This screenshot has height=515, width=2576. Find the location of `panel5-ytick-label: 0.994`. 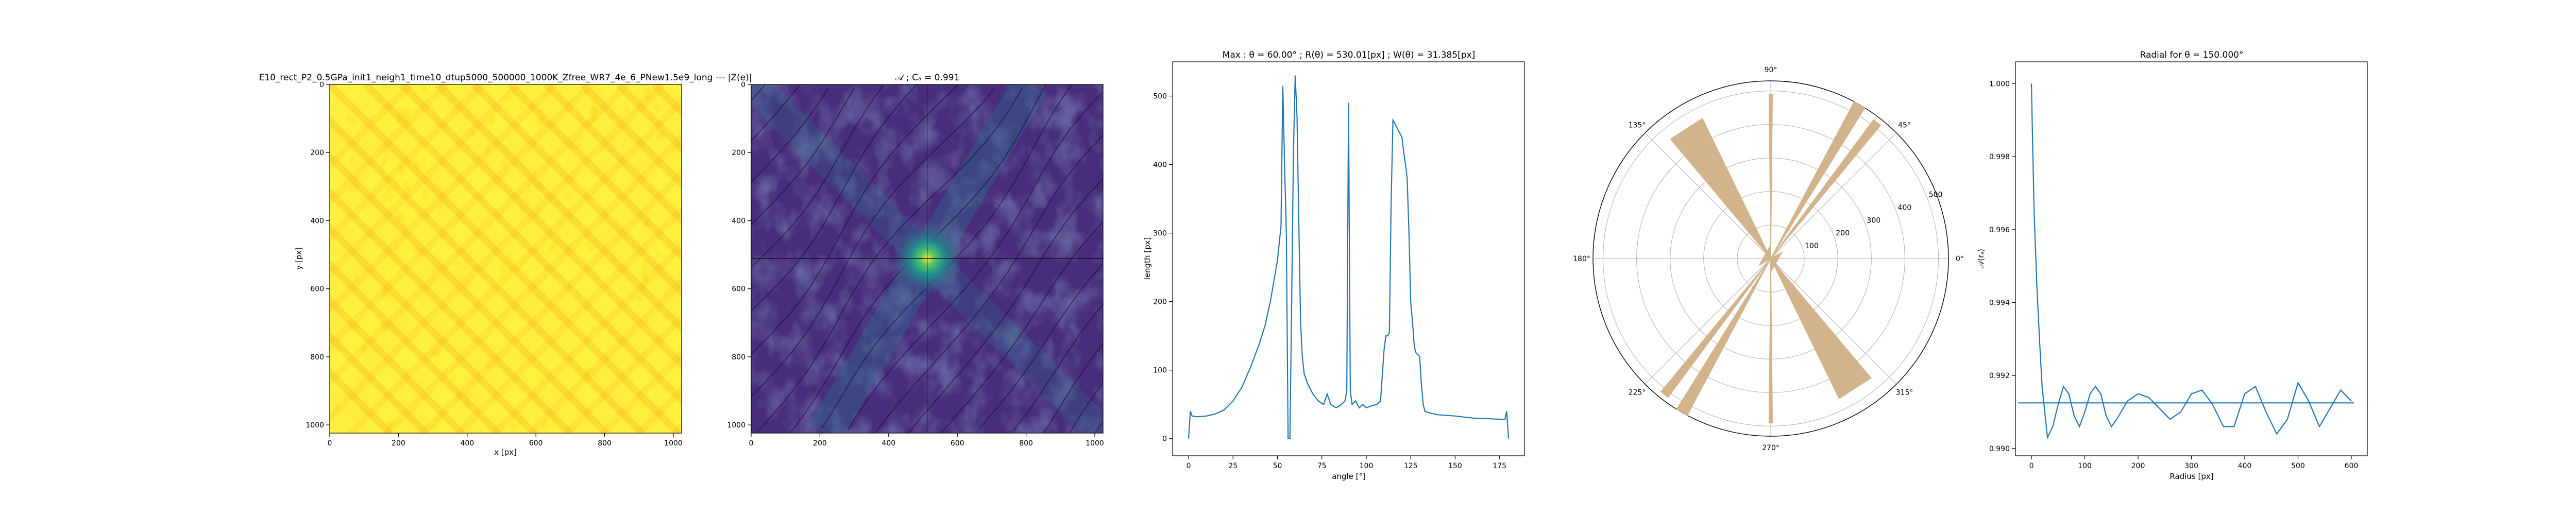

panel5-ytick-label: 0.994 is located at coordinates (1999, 303).